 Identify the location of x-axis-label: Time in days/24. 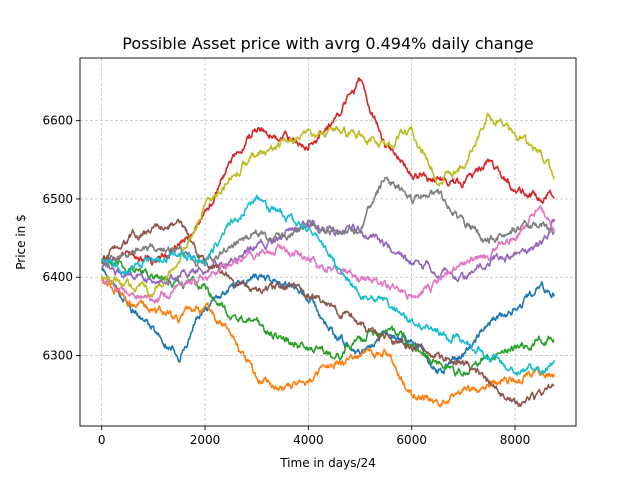
(327, 463).